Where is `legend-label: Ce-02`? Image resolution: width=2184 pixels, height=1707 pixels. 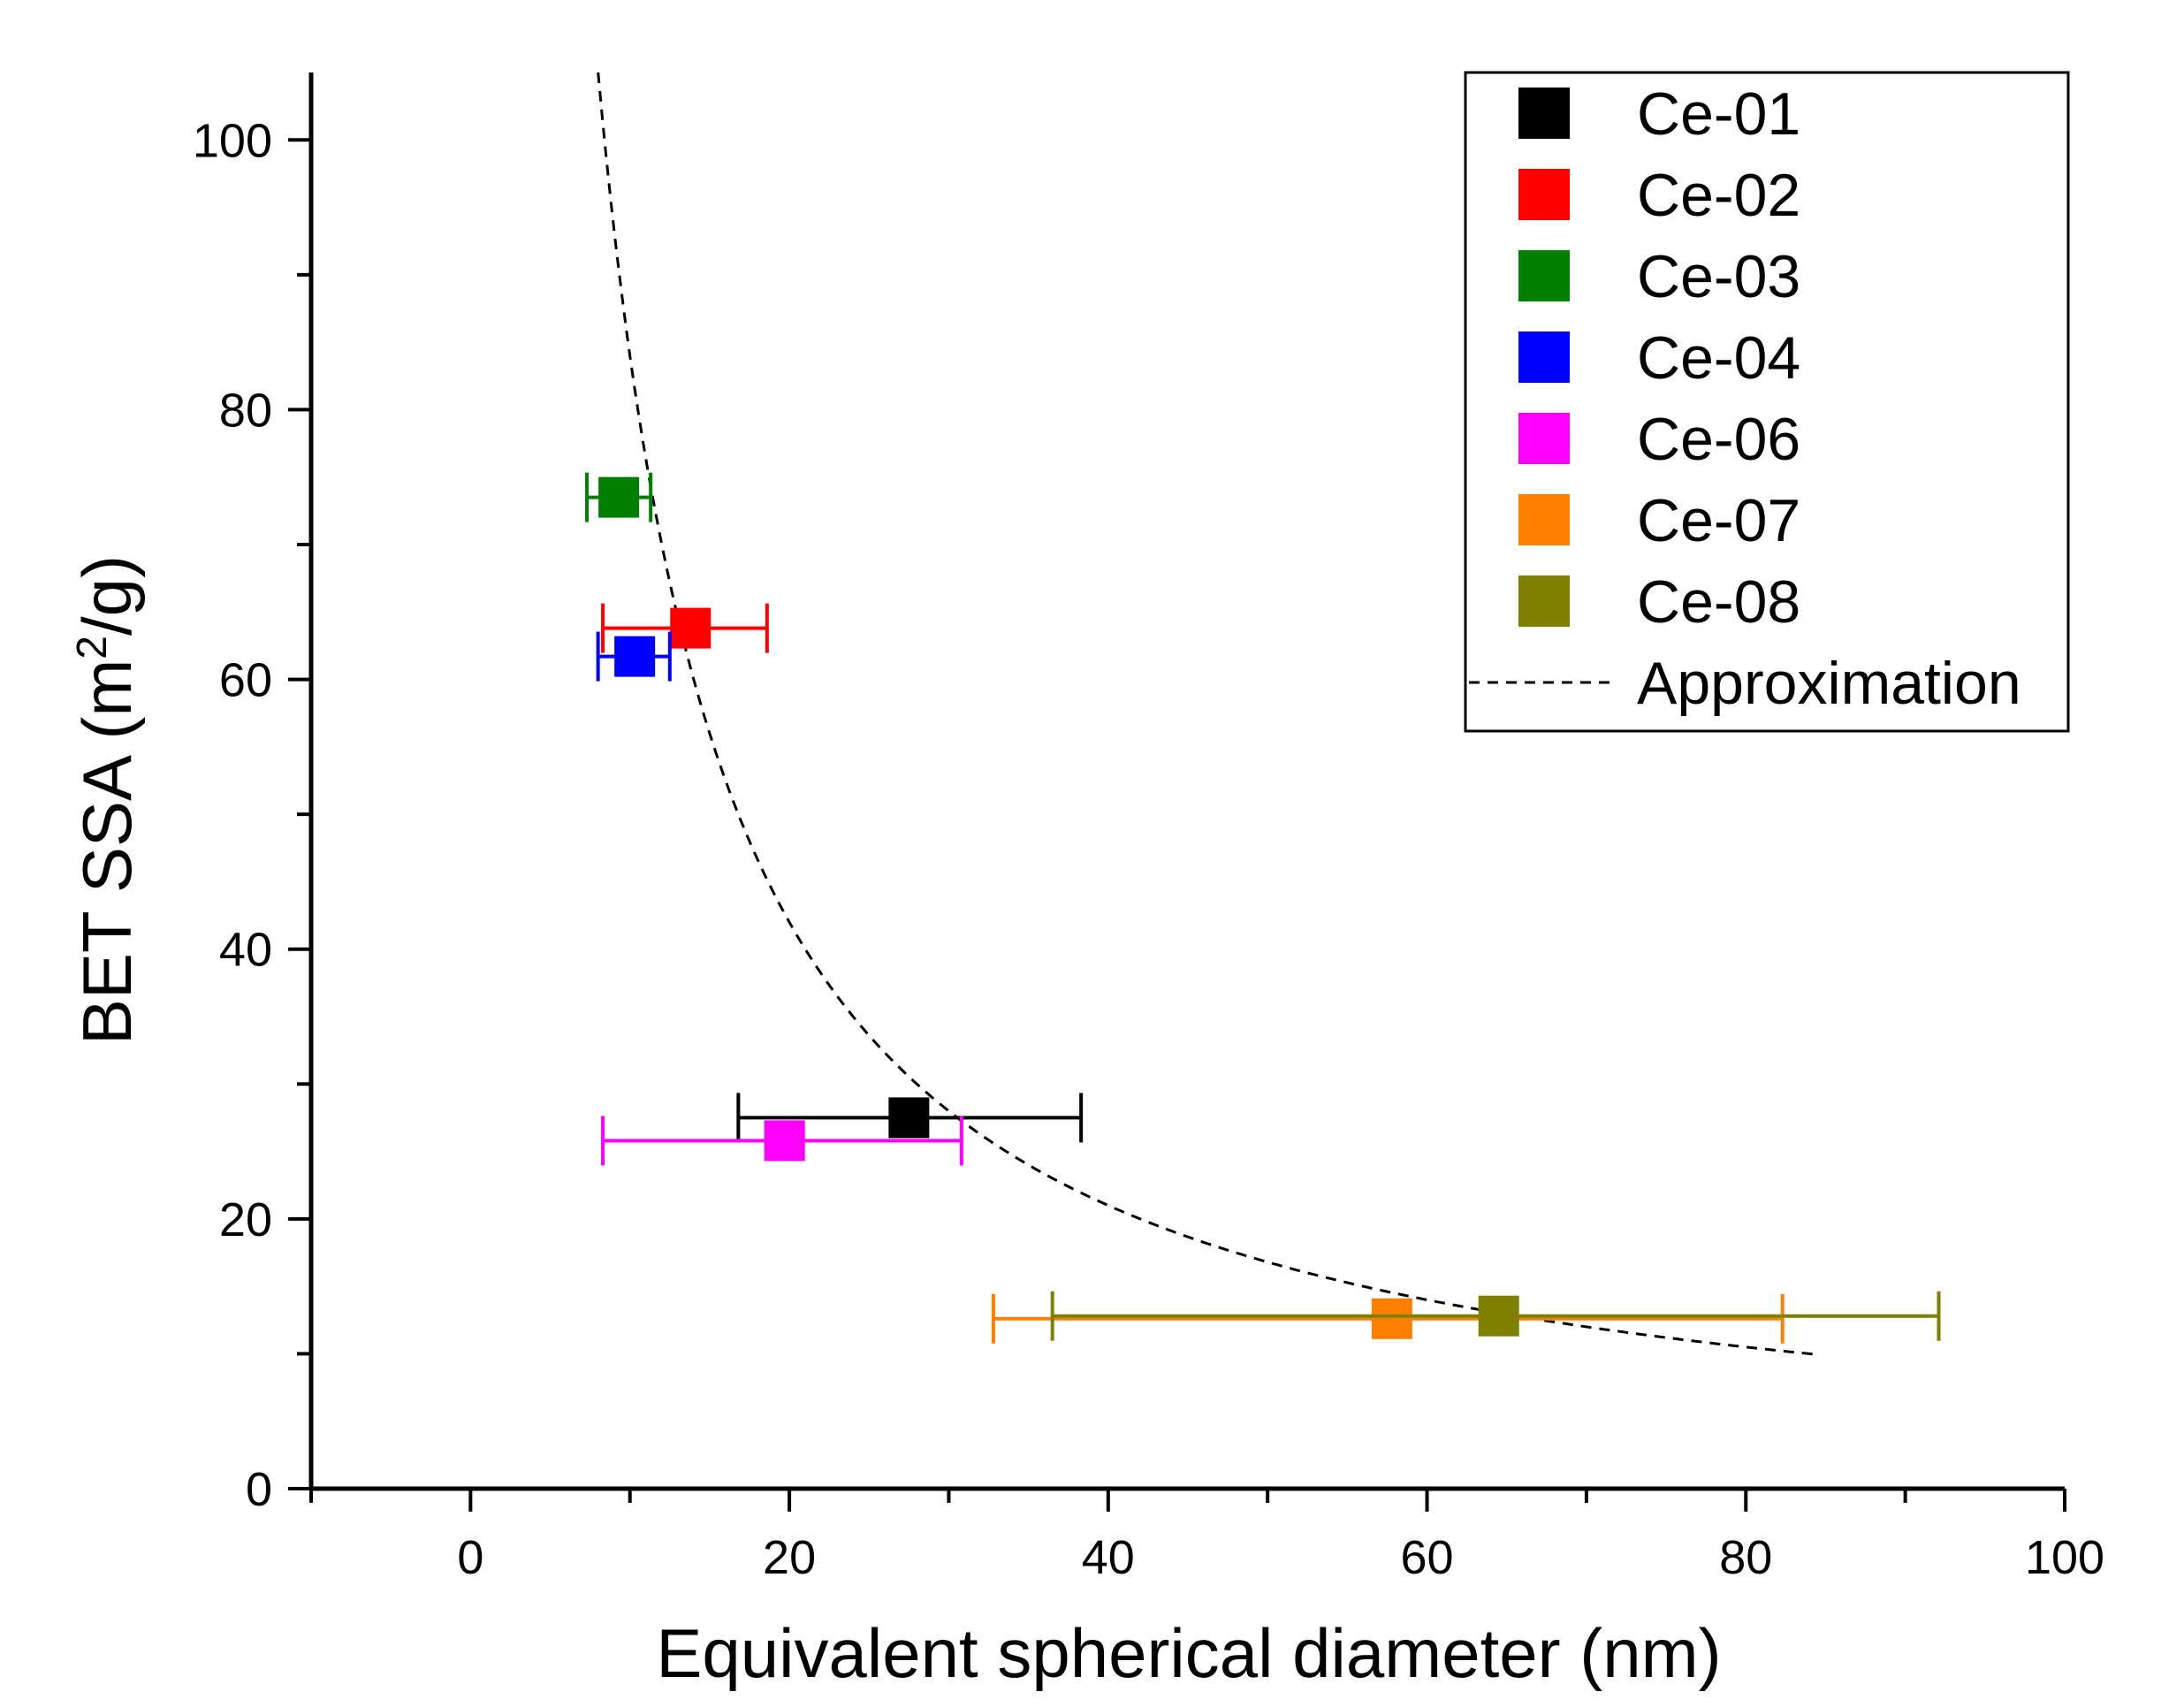 legend-label: Ce-02 is located at coordinates (1718, 195).